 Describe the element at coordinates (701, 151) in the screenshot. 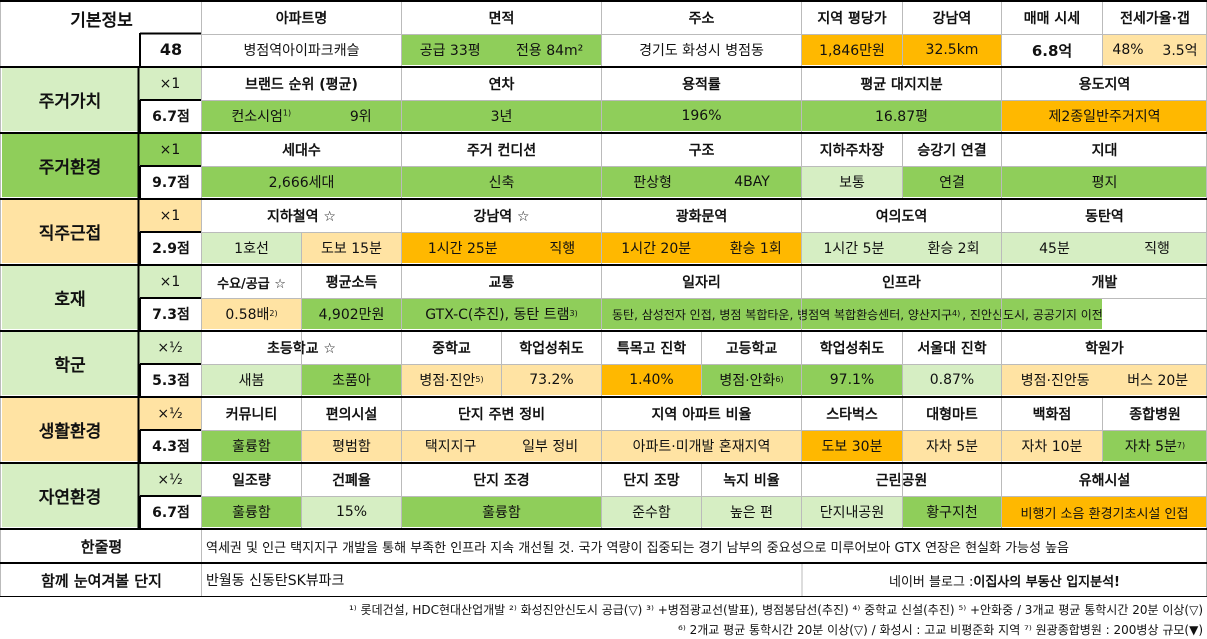

I see `s2-h-structure: 구조` at that location.